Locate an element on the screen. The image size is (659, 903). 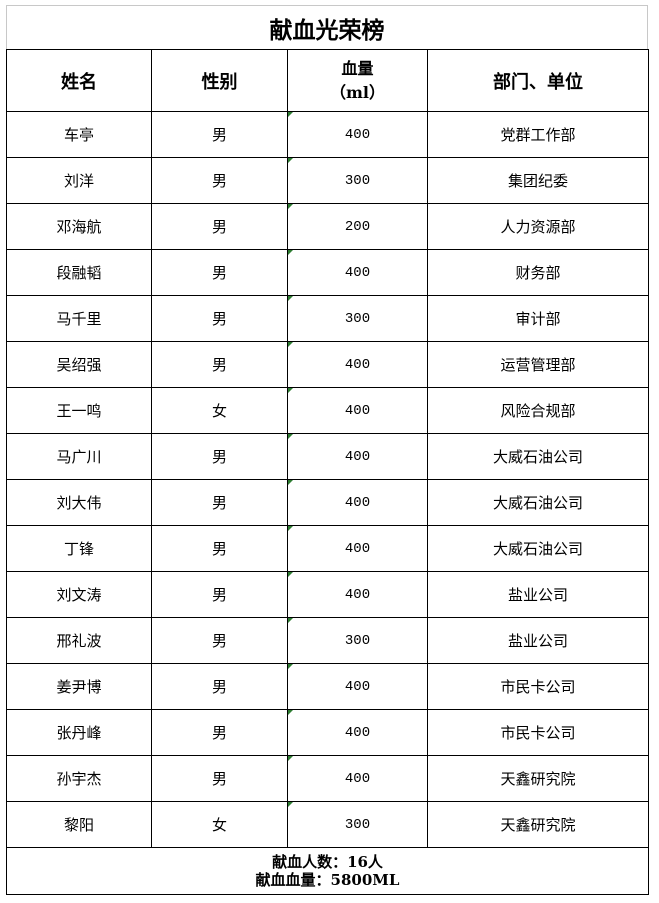
table-row: 马千里男 300 审计部 is located at coordinates (327, 318).